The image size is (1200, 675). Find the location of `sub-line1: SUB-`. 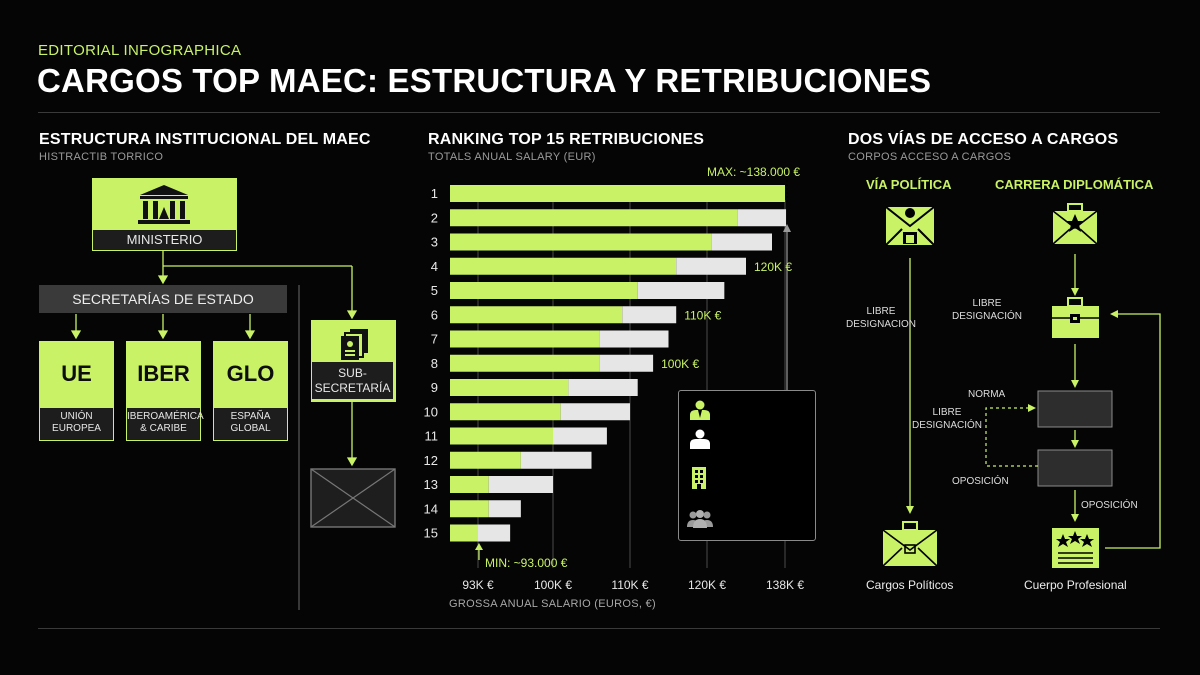

sub-line1: SUB- is located at coordinates (352, 373).